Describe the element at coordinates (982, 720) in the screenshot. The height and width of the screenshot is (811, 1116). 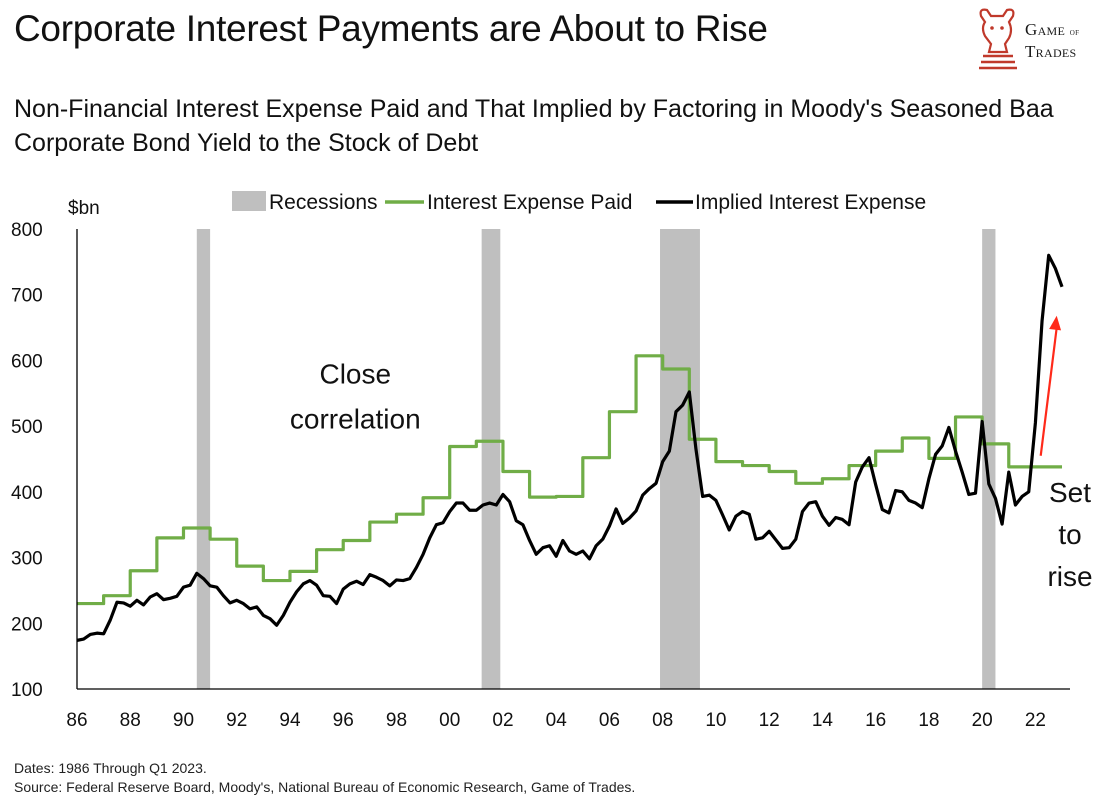
I see `x-tick-label: 20` at that location.